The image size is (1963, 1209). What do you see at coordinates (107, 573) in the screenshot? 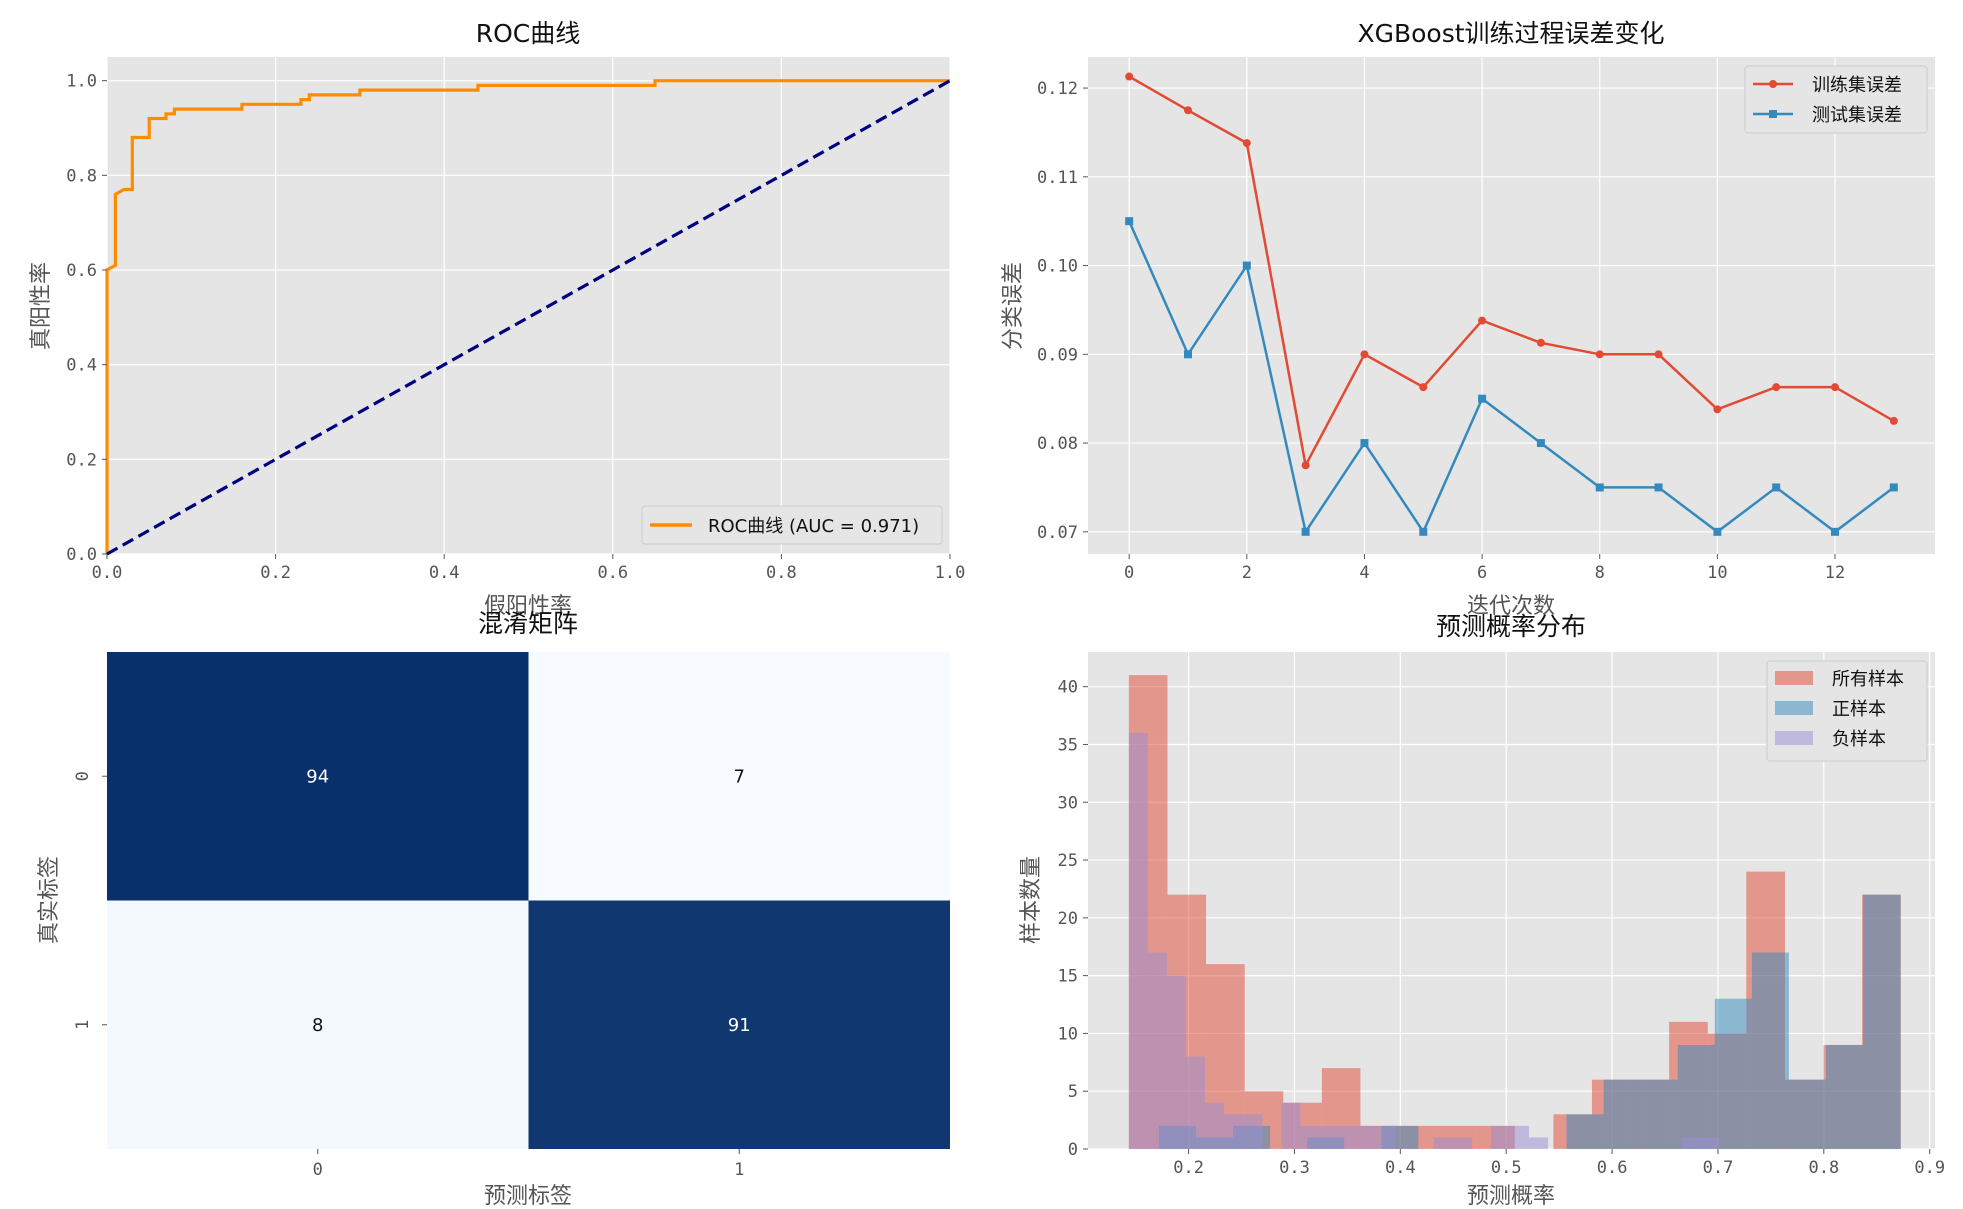
I see `roc-xtick-label: 0.0` at bounding box center [107, 573].